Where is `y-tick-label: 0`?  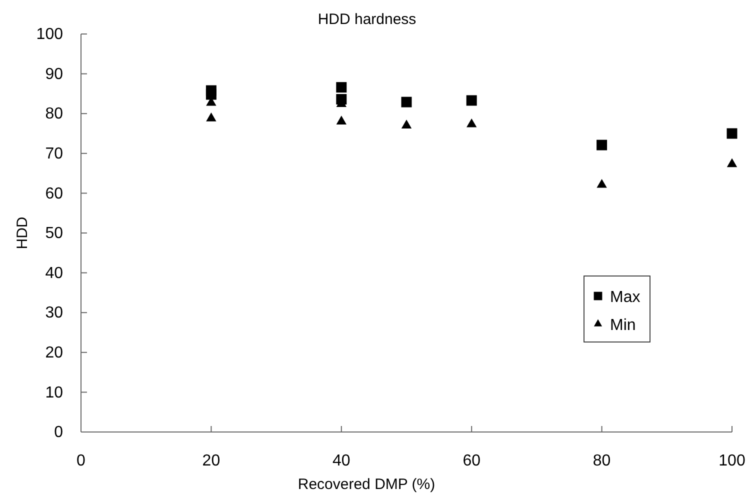
y-tick-label: 0 is located at coordinates (59, 433).